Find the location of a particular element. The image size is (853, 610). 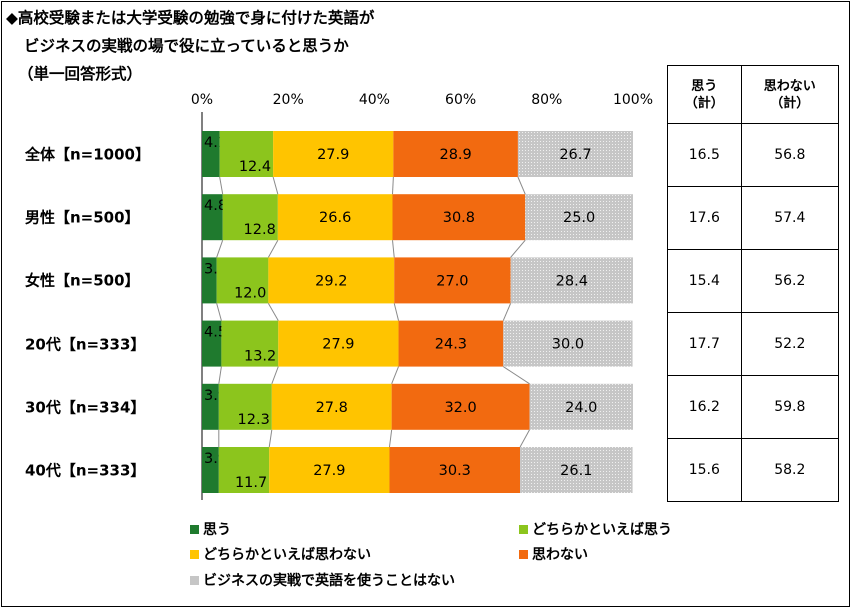

legend-item: 思わない is located at coordinates (553, 554).